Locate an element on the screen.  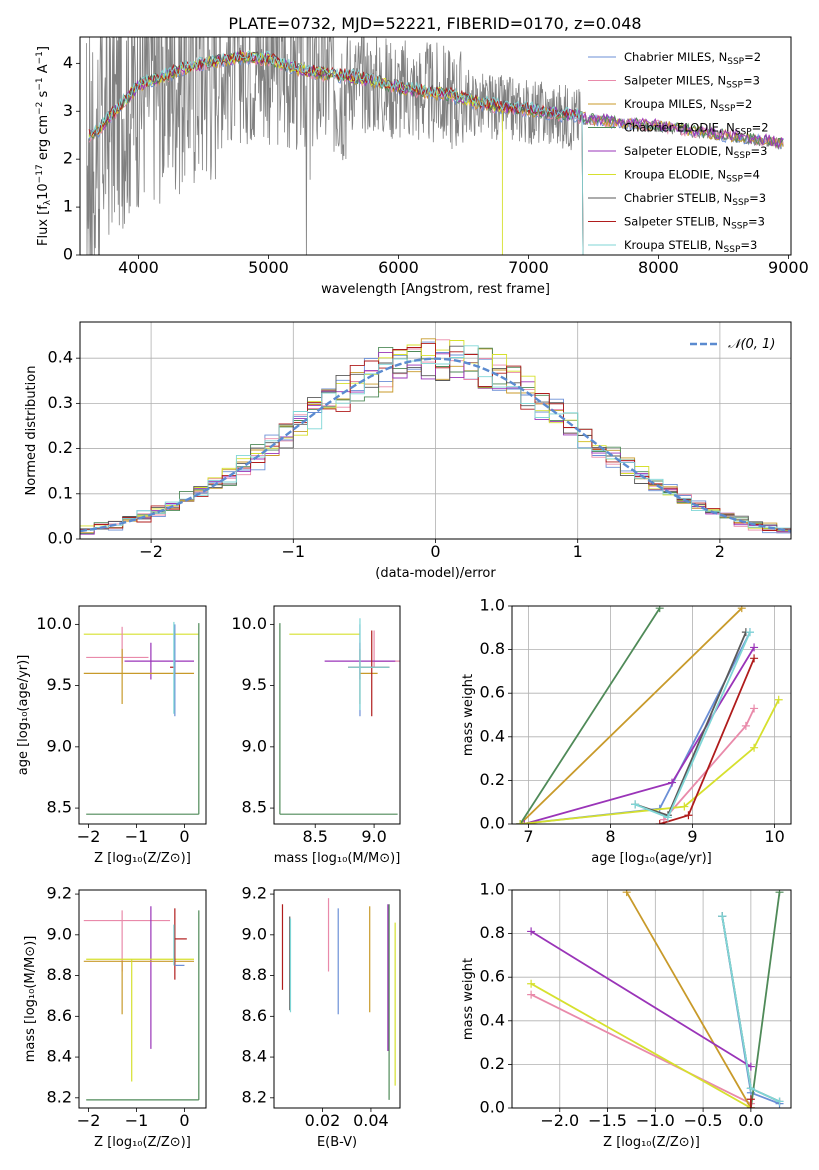
x-tick-label: 2 is located at coordinates (720, 551).